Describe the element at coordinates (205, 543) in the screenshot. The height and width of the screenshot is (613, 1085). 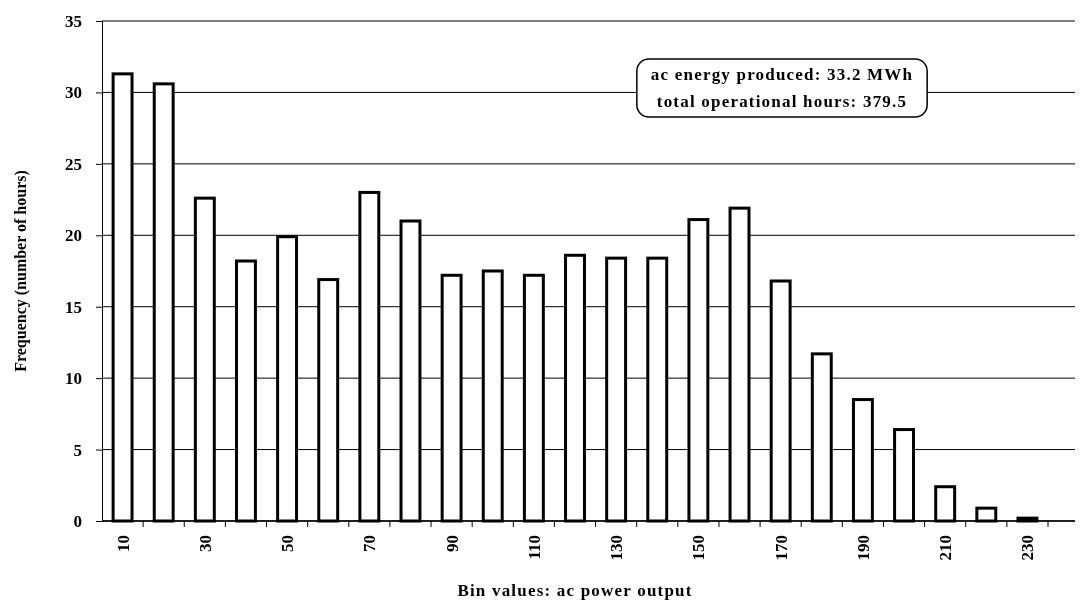
I see `x-tick-label: 30` at that location.